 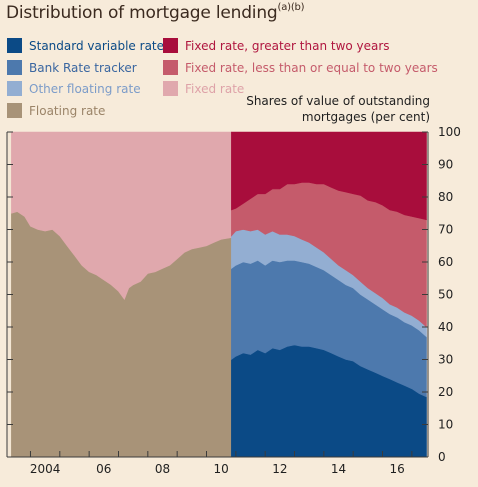 What do you see at coordinates (445, 165) in the screenshot?
I see `y-tick-label: 90` at bounding box center [445, 165].